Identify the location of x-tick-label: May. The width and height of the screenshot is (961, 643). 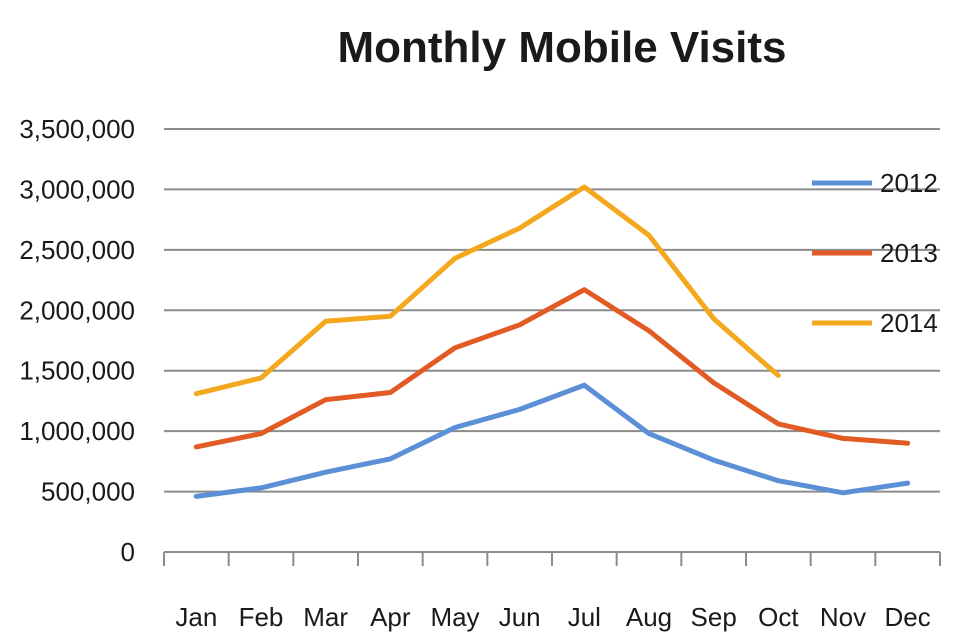
(454, 617).